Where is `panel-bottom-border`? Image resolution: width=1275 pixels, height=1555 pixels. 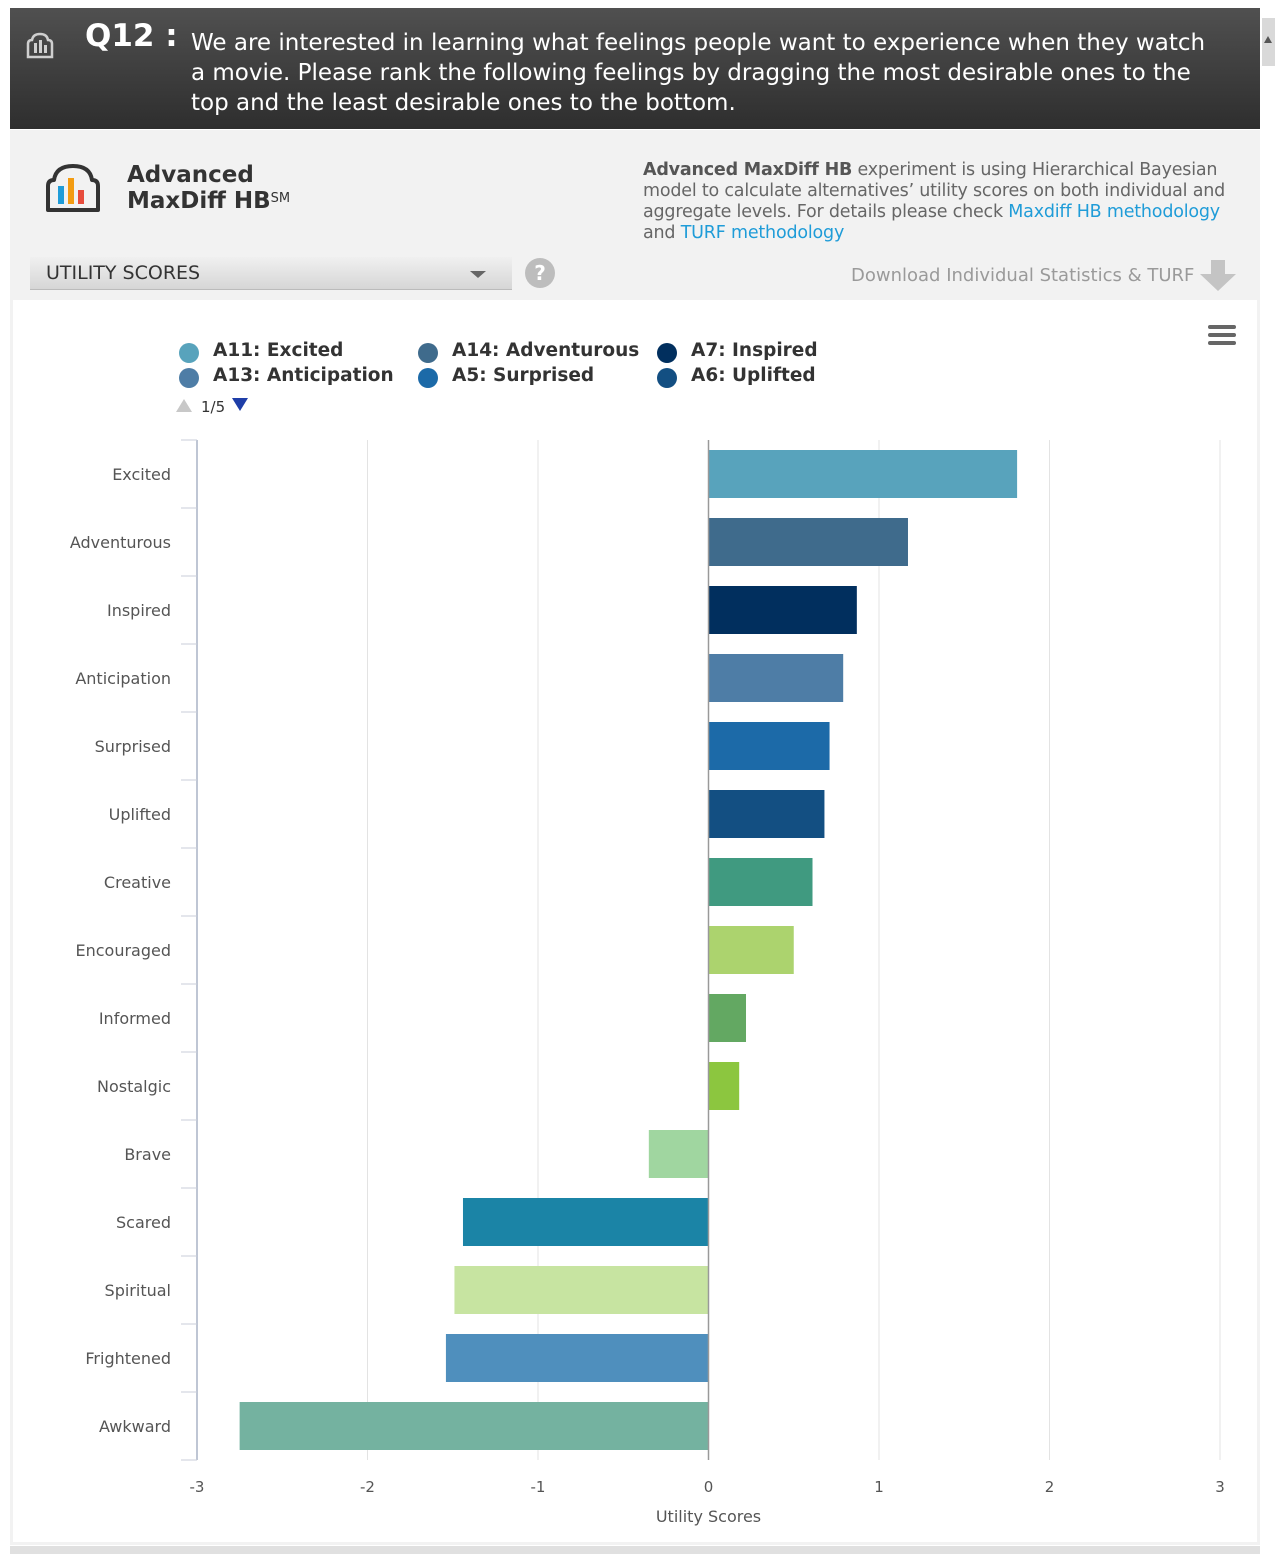 panel-bottom-border is located at coordinates (635, 1550).